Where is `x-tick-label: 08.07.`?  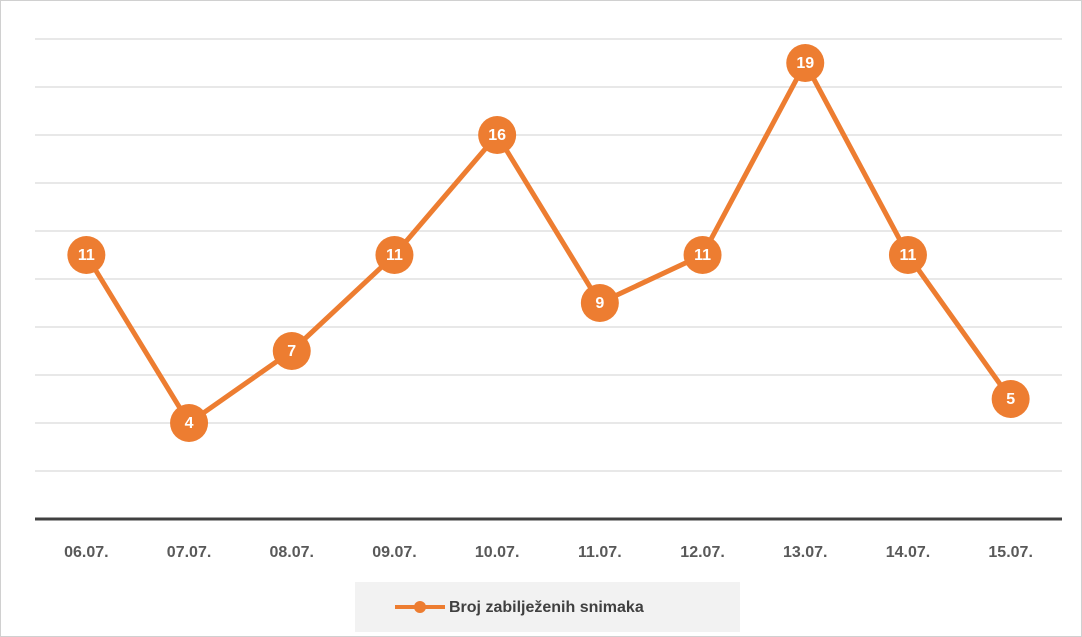 x-tick-label: 08.07. is located at coordinates (292, 552).